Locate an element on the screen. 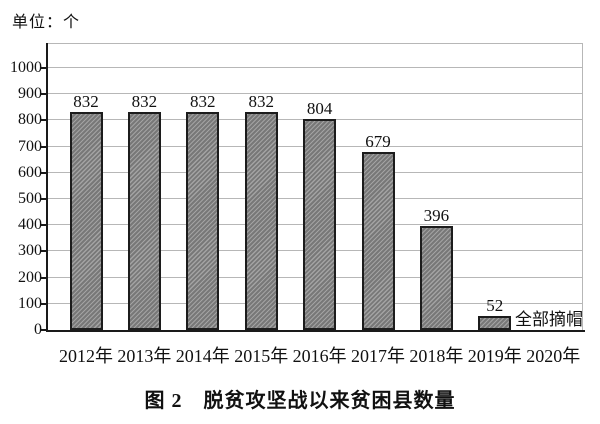  x-tick-label: 2020年 is located at coordinates (553, 356).